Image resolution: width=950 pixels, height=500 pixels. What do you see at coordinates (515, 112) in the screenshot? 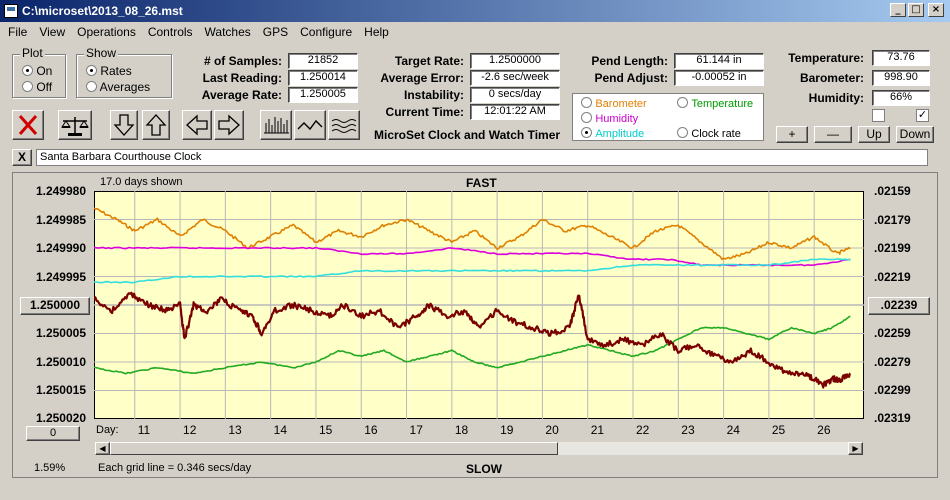
I see `current-time-value: 12:01:22 AM` at bounding box center [515, 112].